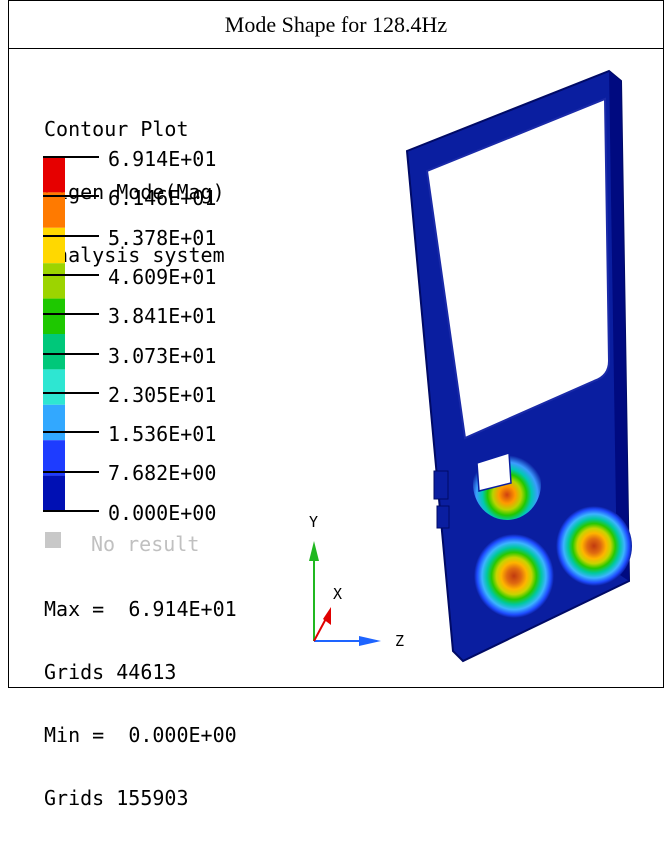 Image resolution: width=668 pixels, height=852 pixels. What do you see at coordinates (594, 546) in the screenshot?
I see `mode-lobe-right` at bounding box center [594, 546].